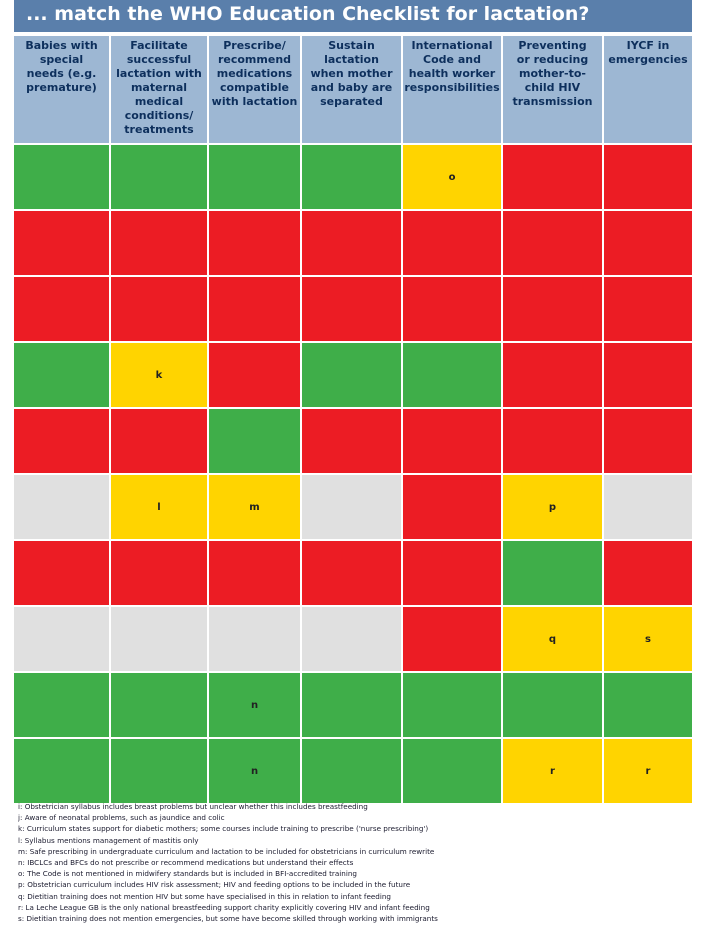 The width and height of the screenshot is (704, 945). Describe the element at coordinates (254, 101) in the screenshot. I see `header-line: with lactation` at that location.